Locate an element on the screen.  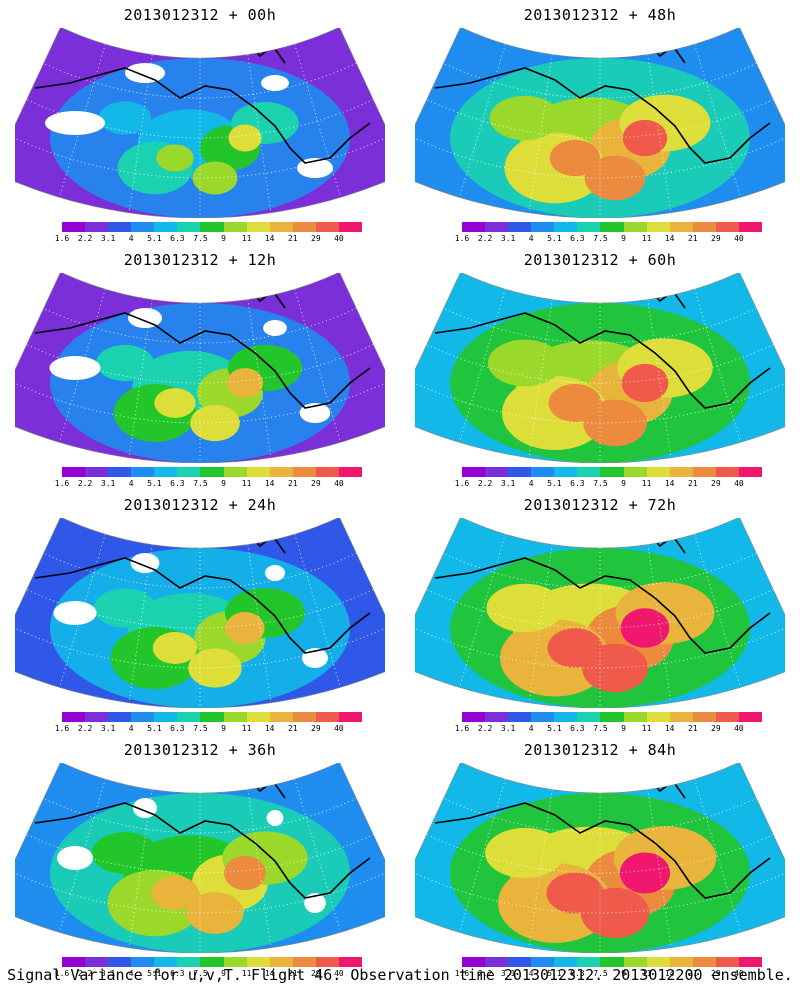
panel-title: 2013012312 + 72h is located at coordinates (600, 505).